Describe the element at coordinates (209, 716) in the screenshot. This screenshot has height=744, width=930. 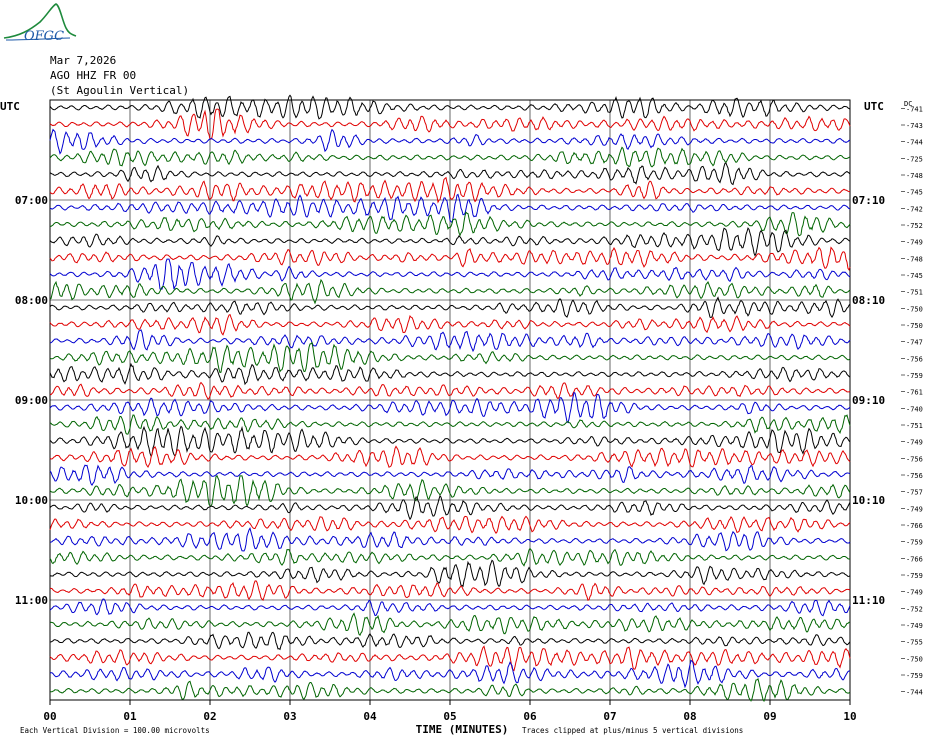
I see `x-tick-label: 02` at that location.